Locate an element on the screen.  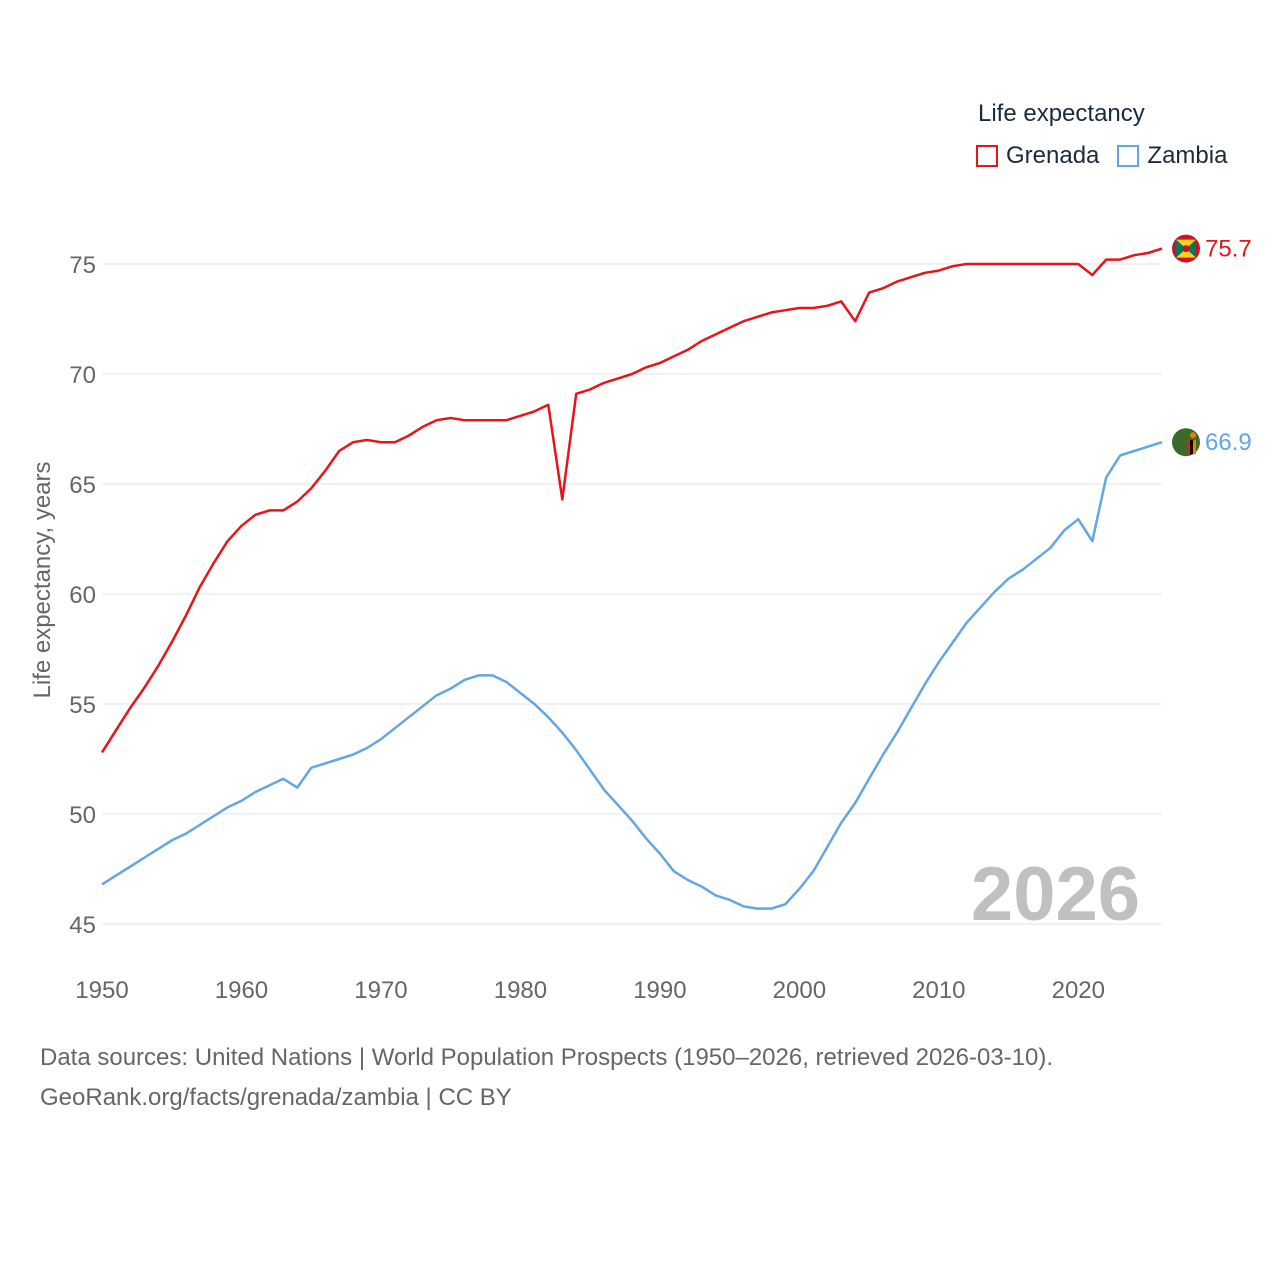
x-tick-label: 1960 is located at coordinates (241, 990).